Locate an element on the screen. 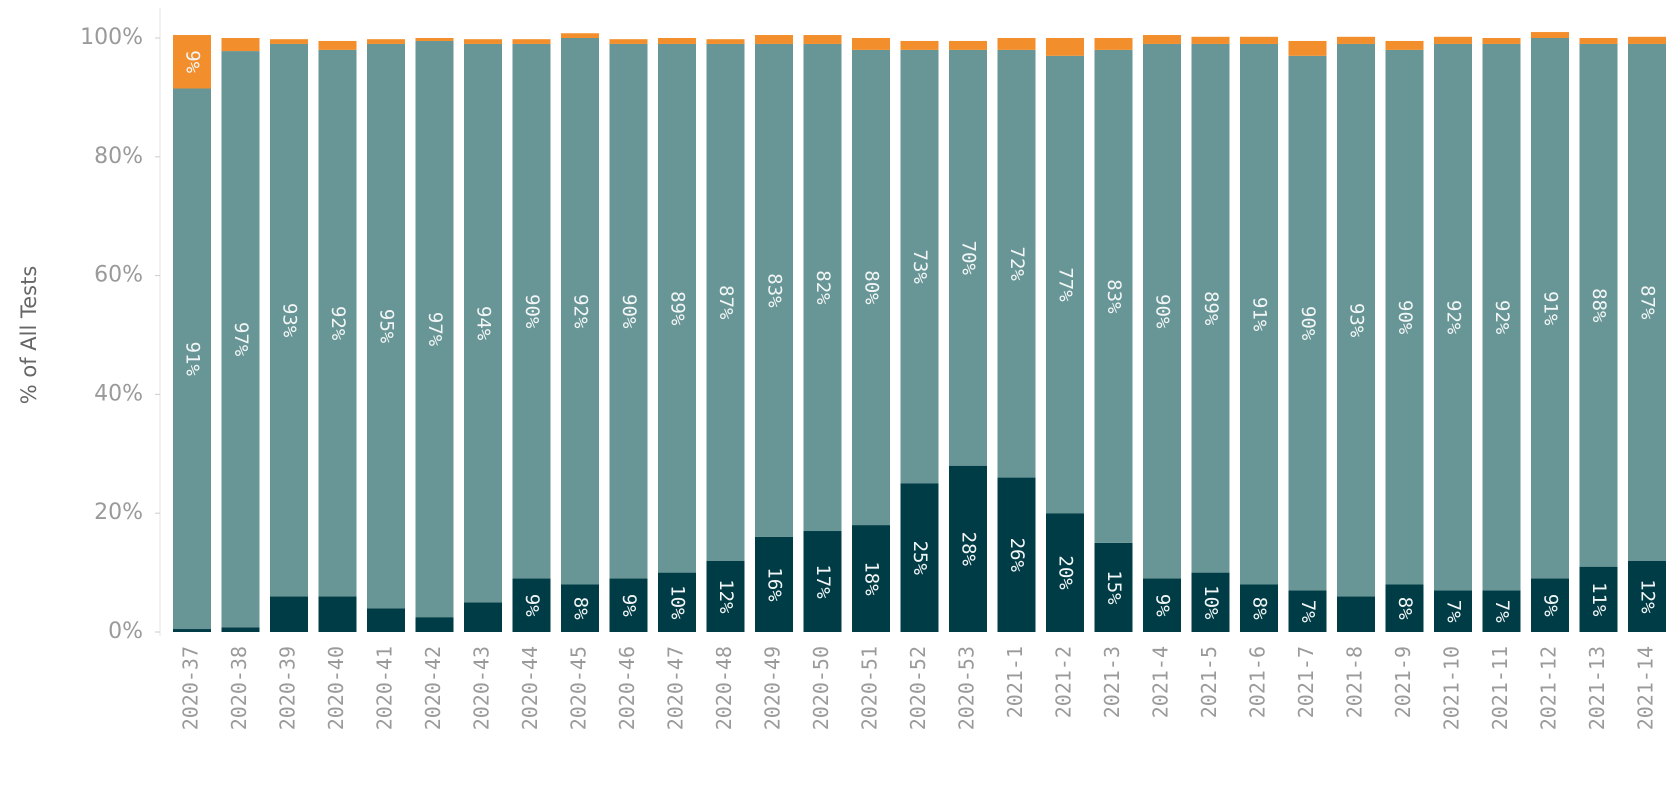  x-tick-label: 2021-10 is located at coordinates (1452, 688).